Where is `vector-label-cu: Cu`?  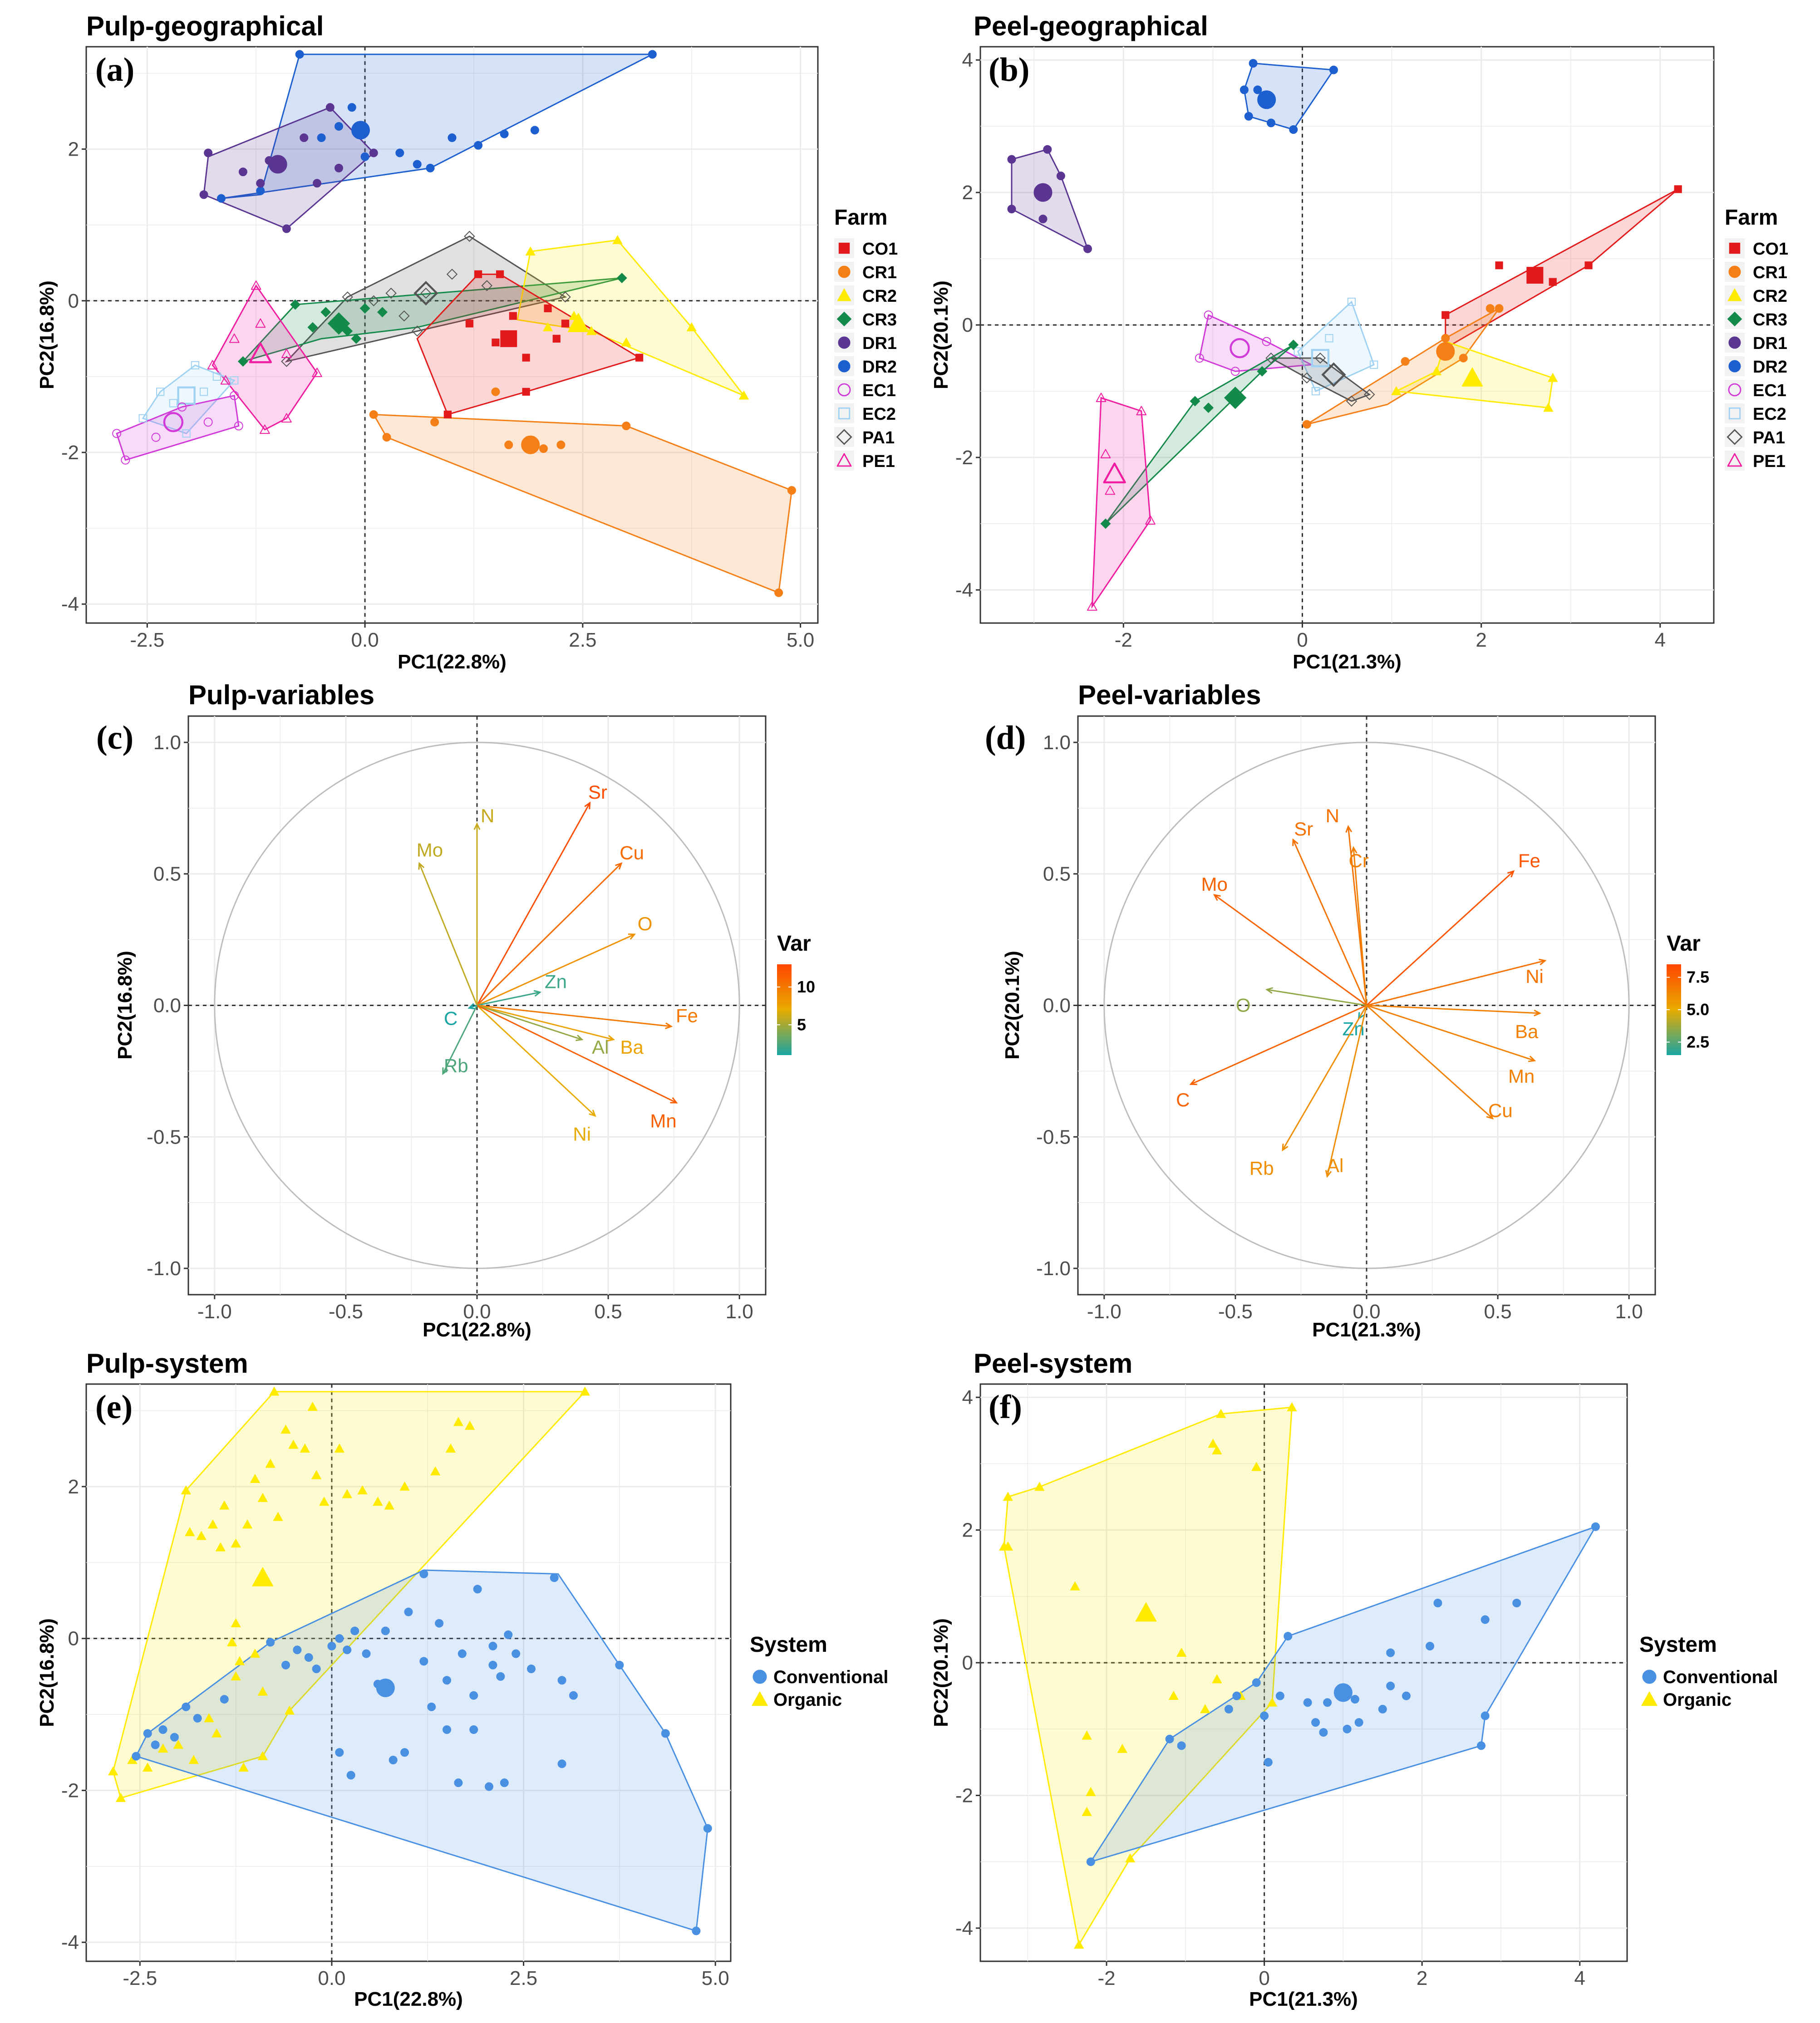 vector-label-cu: Cu is located at coordinates (1500, 1110).